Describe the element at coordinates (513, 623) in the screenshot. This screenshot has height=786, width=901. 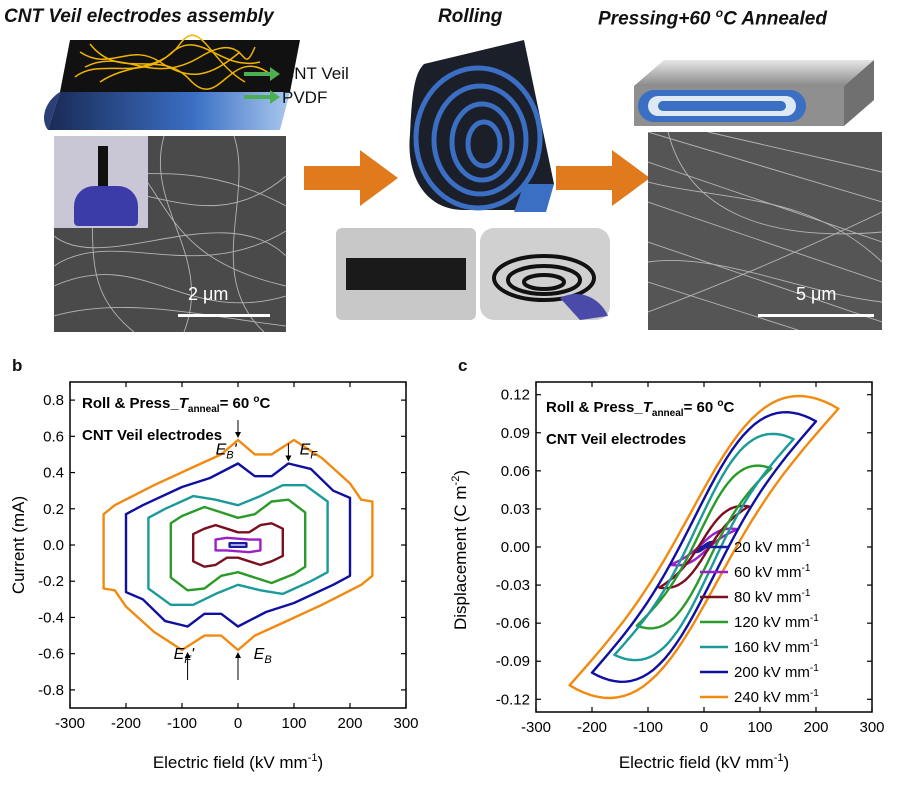
I see `y-tick-label: -0.06` at that location.